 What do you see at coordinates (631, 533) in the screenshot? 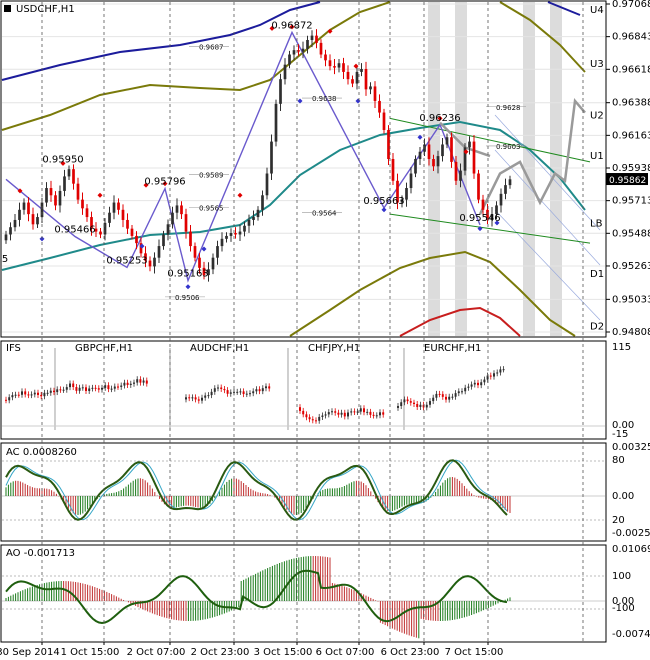
I see `ac-scale-label: -0.002554` at bounding box center [631, 533].